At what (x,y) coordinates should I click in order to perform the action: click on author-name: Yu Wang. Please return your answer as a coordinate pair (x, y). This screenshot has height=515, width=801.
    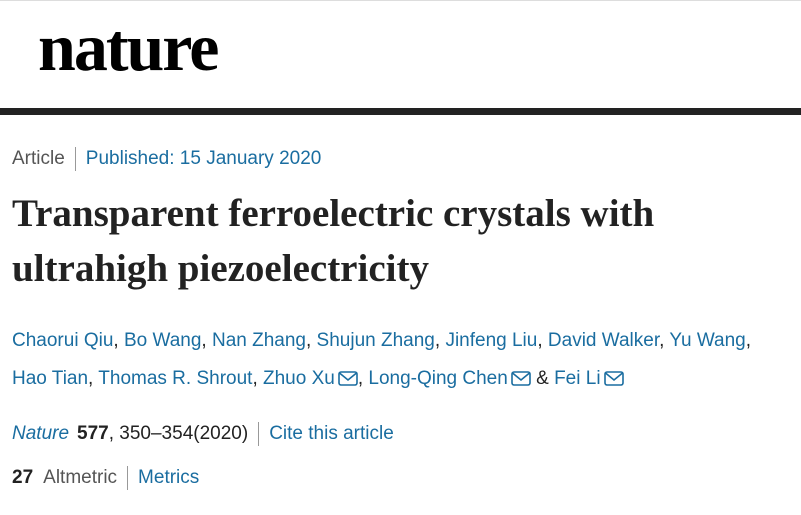
    Looking at the image, I should click on (707, 340).